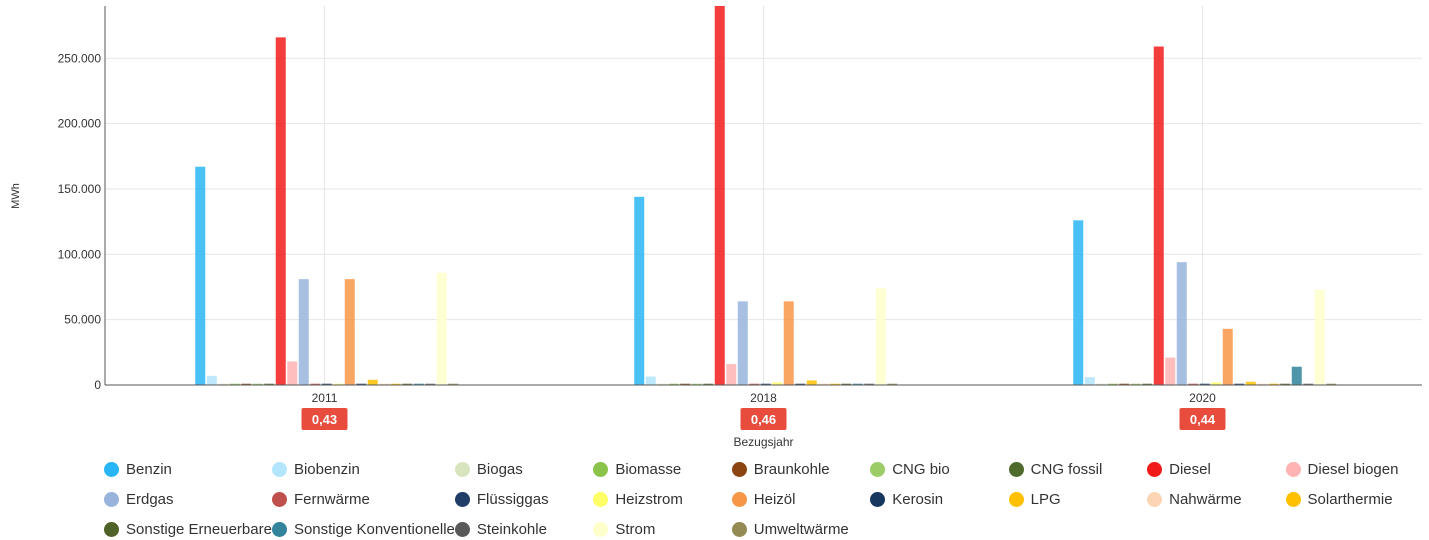 This screenshot has width=1429, height=540. What do you see at coordinates (1319, 337) in the screenshot?
I see `bar-strom-2020` at bounding box center [1319, 337].